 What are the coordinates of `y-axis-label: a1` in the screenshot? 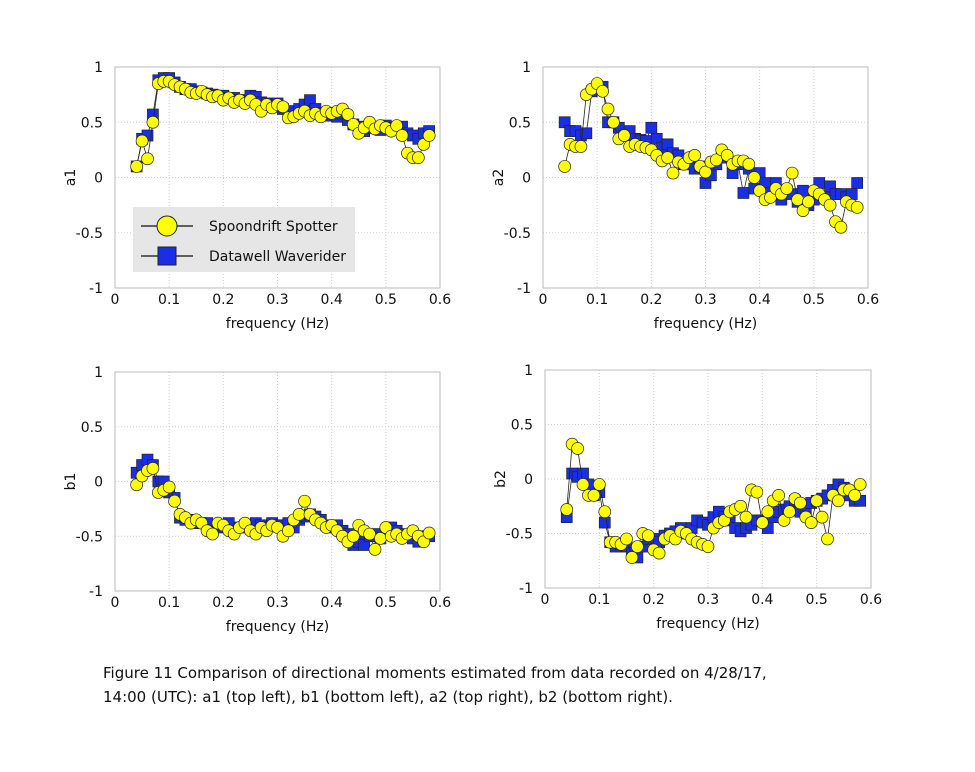 It's located at (71, 178).